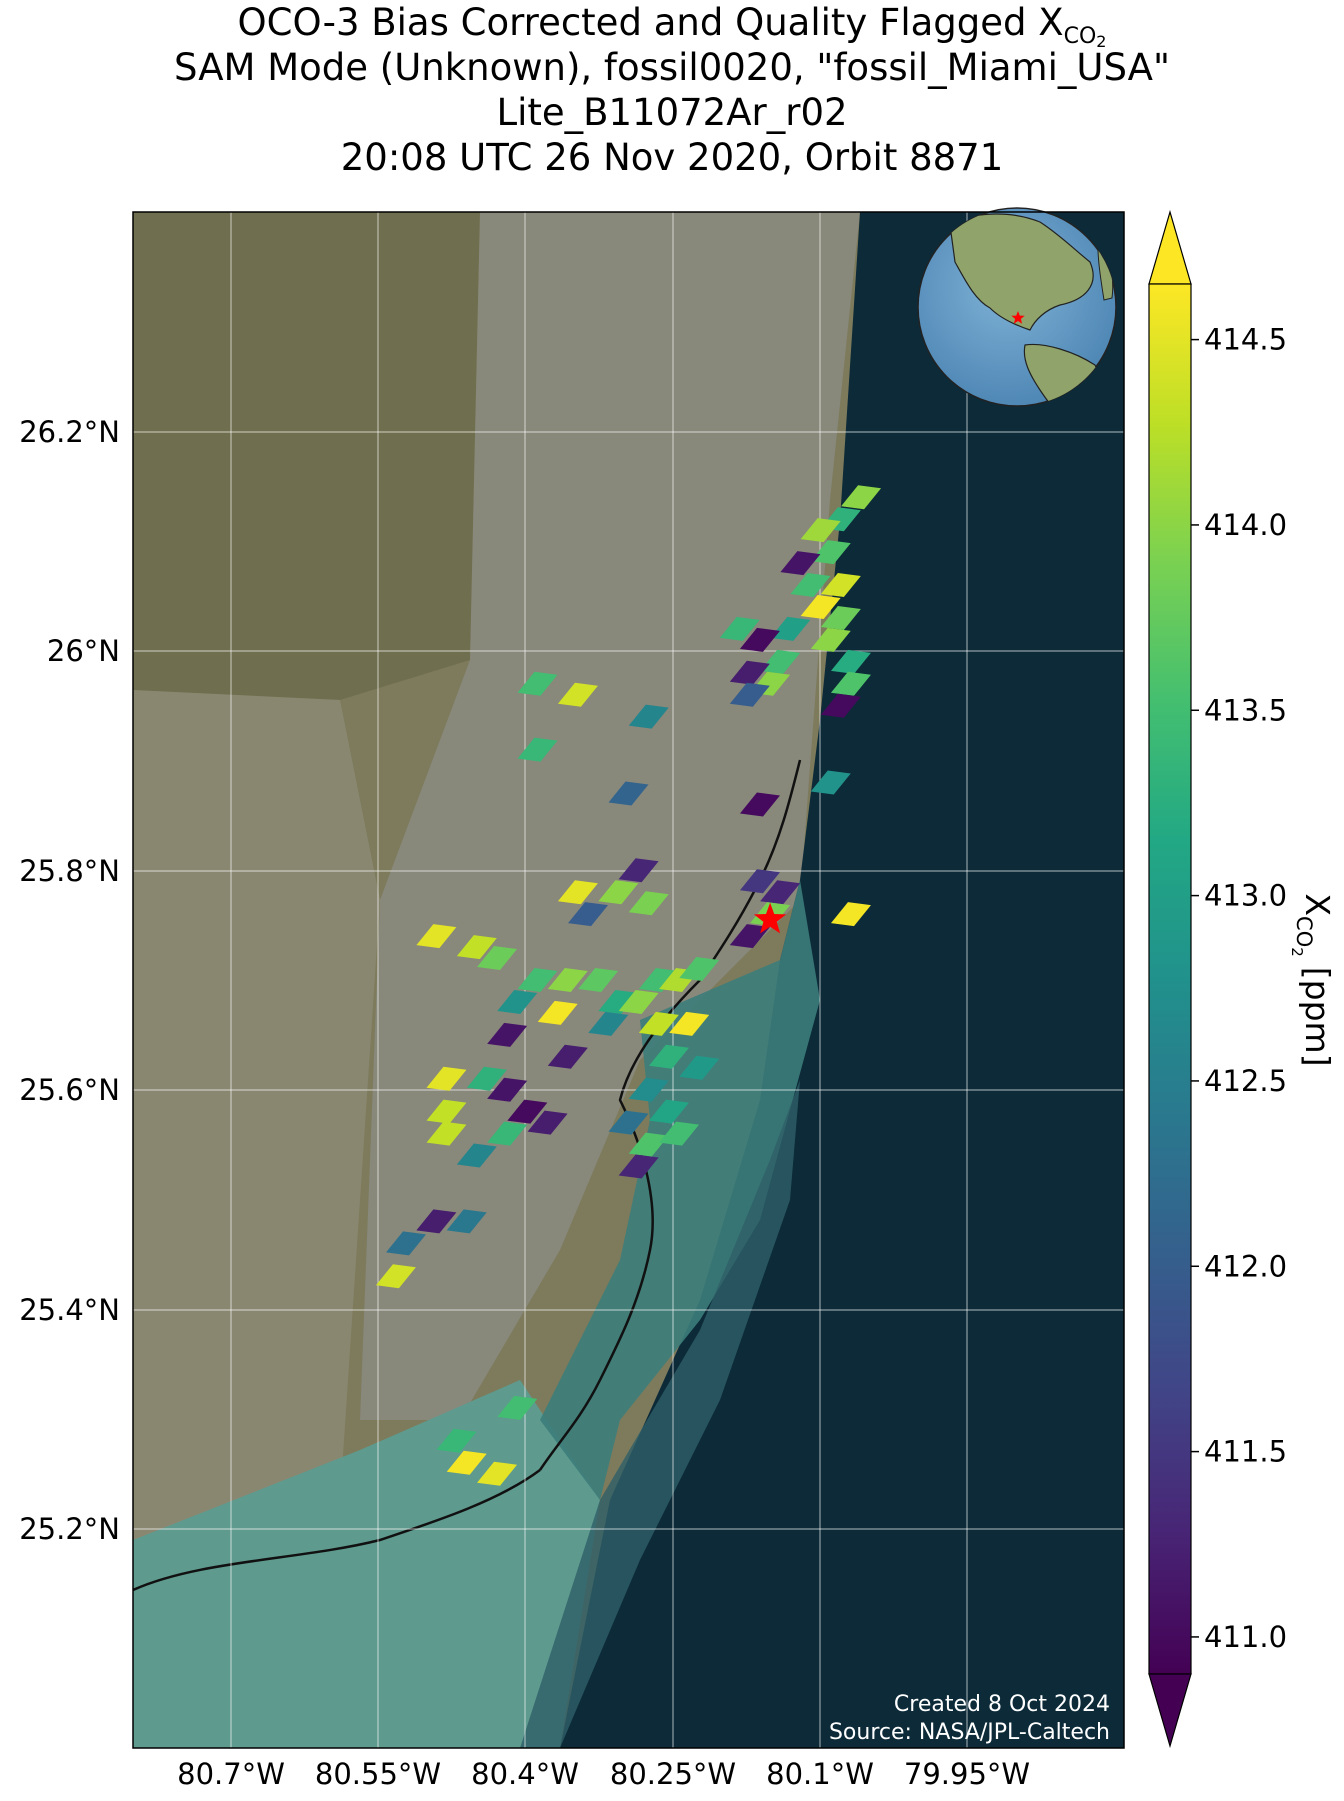 The height and width of the screenshot is (1801, 1344). Describe the element at coordinates (69, 871) in the screenshot. I see `lat-tick-label: 25.8°N` at that location.